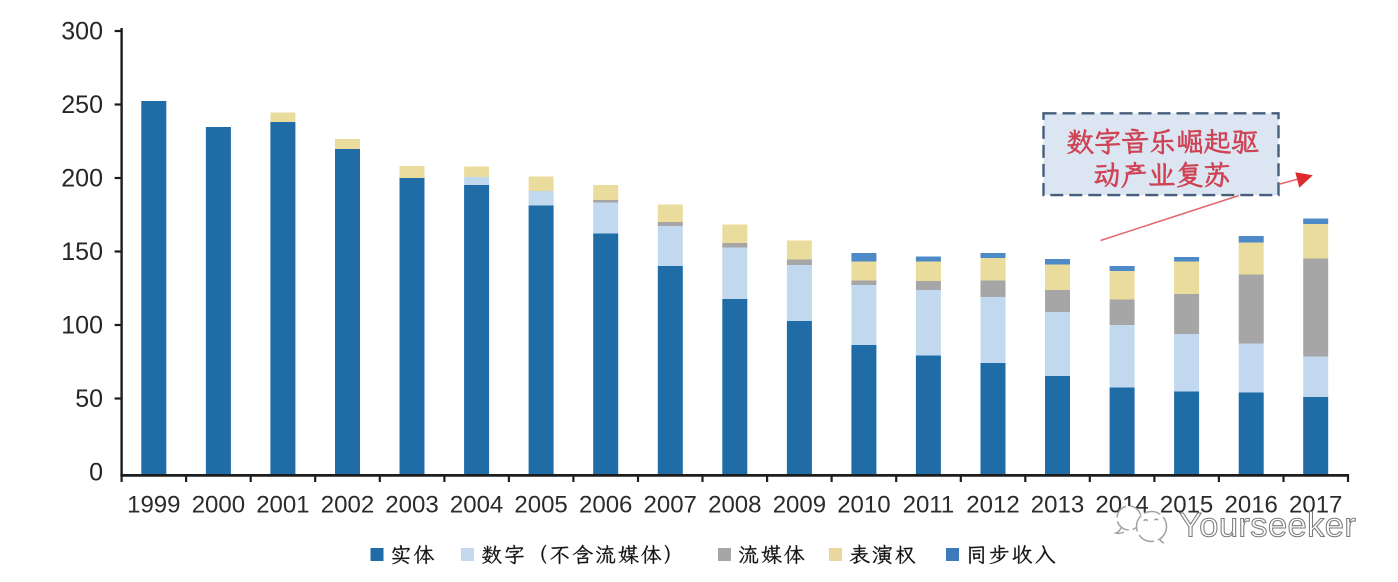  I want to click on svg-text: 150, so click(82, 252).